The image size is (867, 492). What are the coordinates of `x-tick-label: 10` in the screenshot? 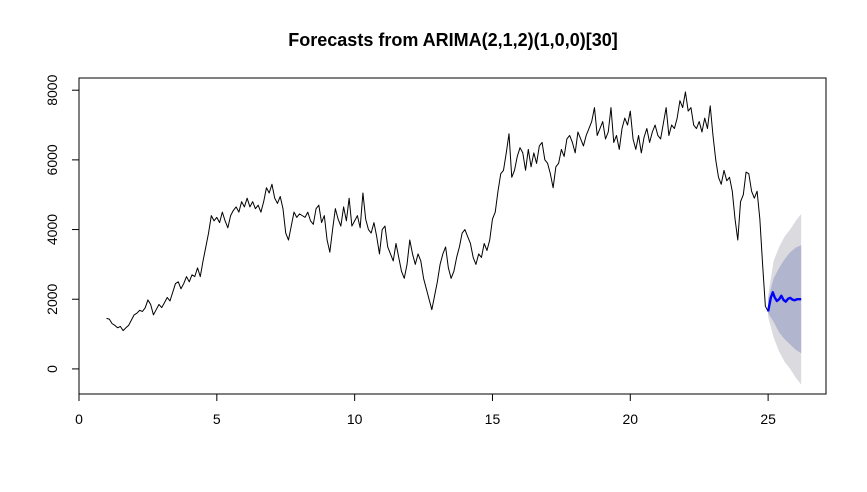 It's located at (355, 419).